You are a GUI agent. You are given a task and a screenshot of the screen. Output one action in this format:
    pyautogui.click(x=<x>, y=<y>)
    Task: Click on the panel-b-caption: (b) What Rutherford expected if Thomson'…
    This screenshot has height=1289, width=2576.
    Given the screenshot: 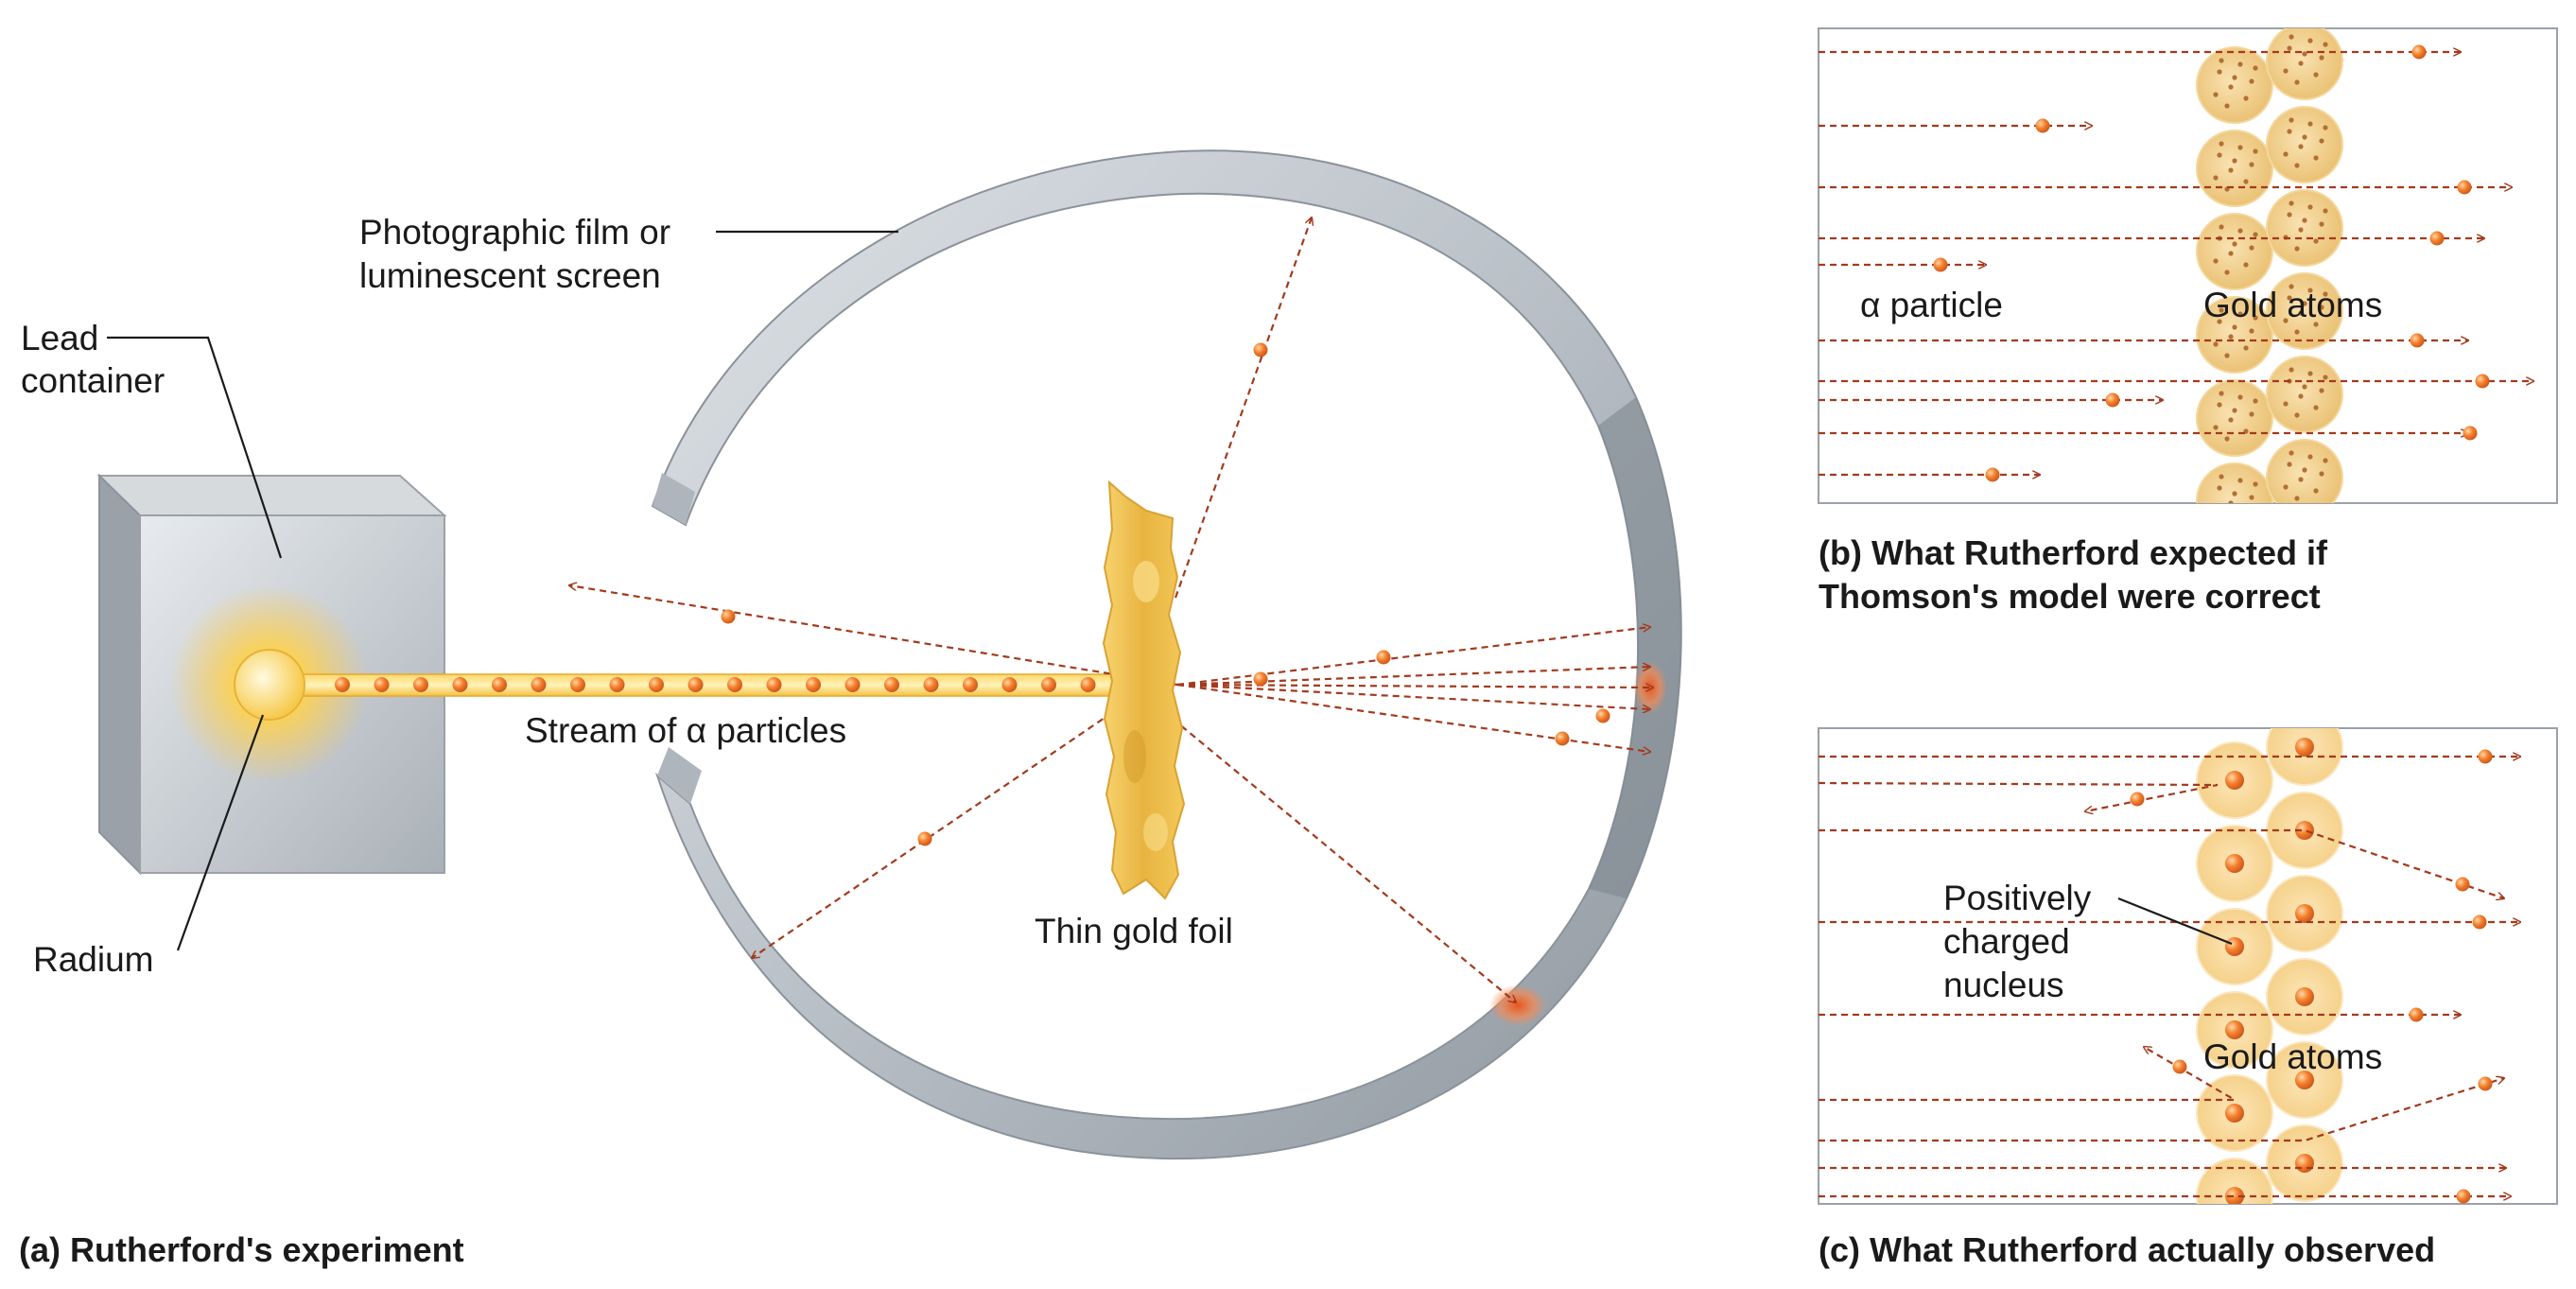 What is the action you would take?
    pyautogui.click(x=2078, y=574)
    